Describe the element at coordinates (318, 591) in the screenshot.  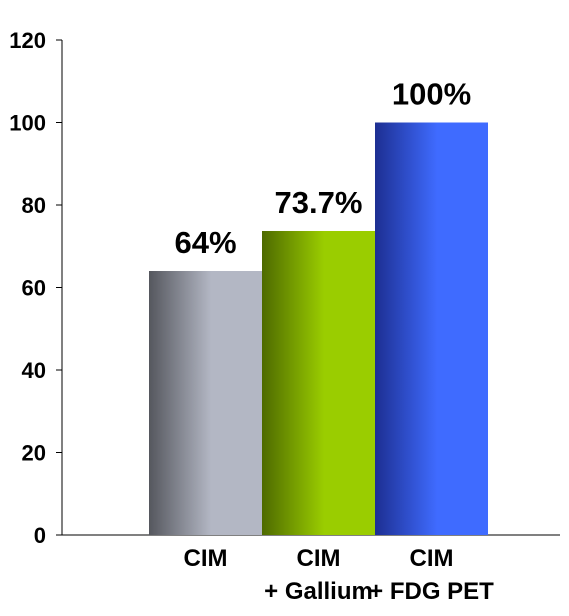
I see `category-label-2-line-2: + Gallium` at that location.